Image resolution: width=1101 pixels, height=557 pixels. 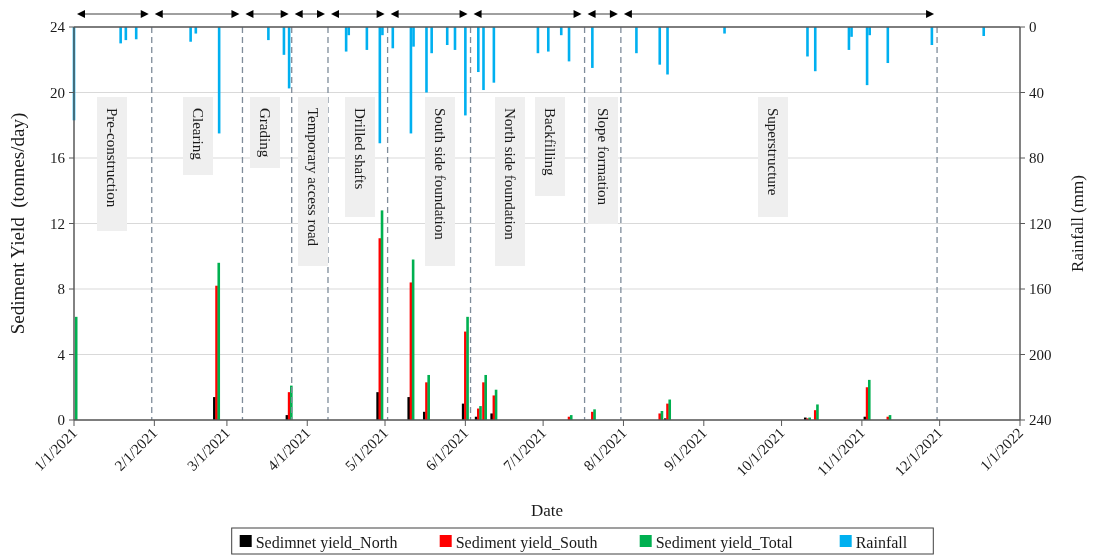 I want to click on x-axis-title: Date, so click(x=547, y=510).